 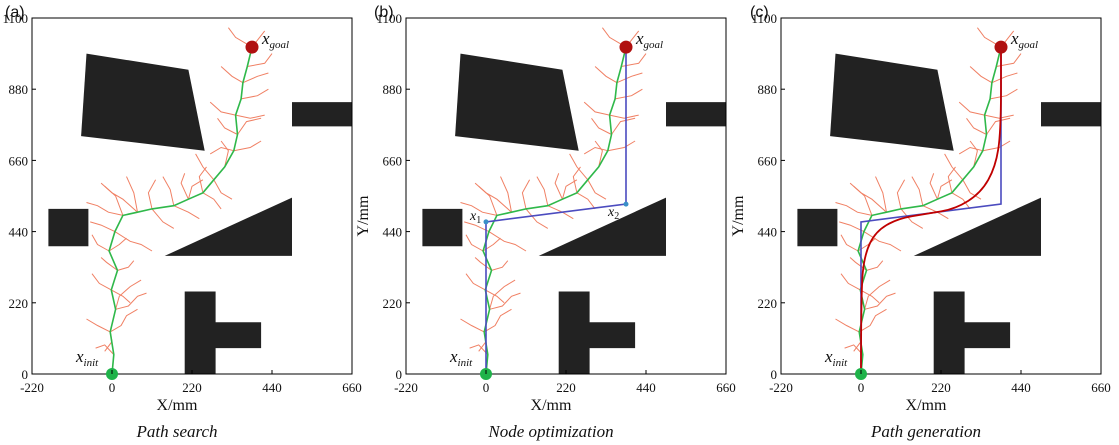 I want to click on y-tick-label: 440, so click(x=768, y=232).